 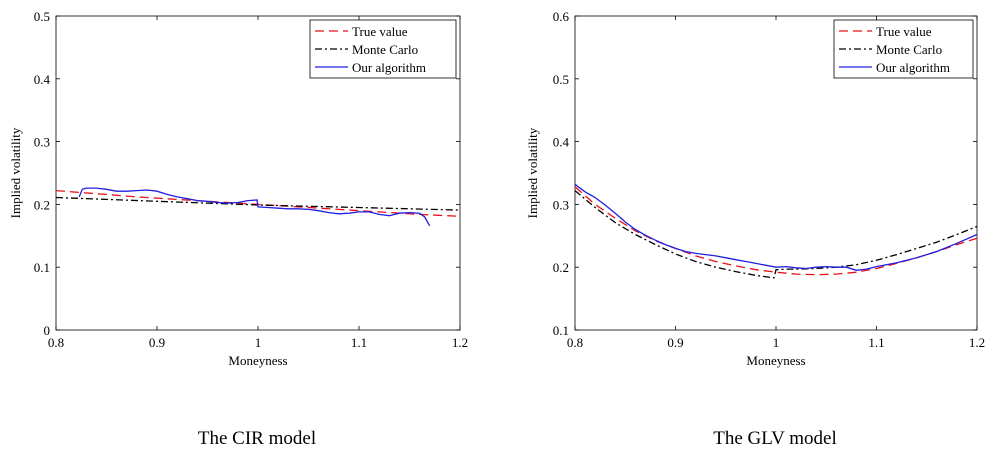 What do you see at coordinates (775, 438) in the screenshot?
I see `caption-glv: The GLV model` at bounding box center [775, 438].